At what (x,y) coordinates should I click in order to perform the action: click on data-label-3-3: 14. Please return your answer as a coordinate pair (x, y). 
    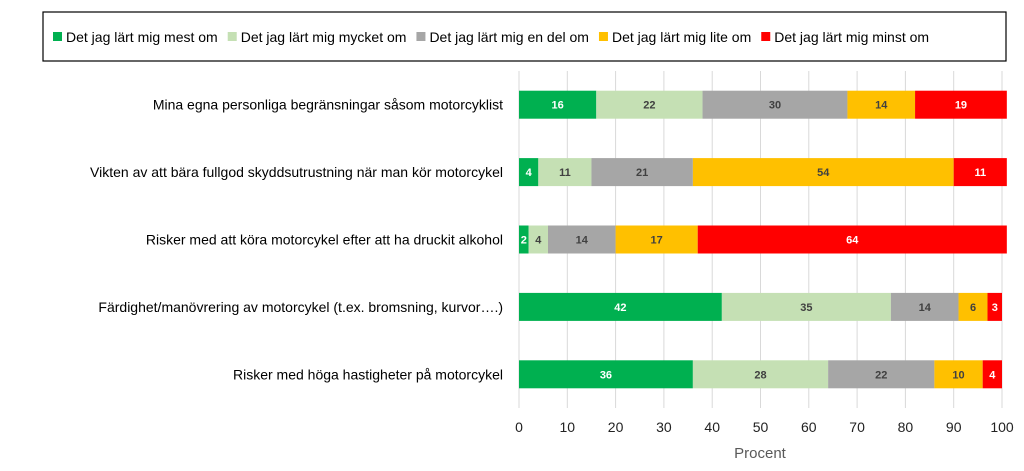
    Looking at the image, I should click on (582, 241).